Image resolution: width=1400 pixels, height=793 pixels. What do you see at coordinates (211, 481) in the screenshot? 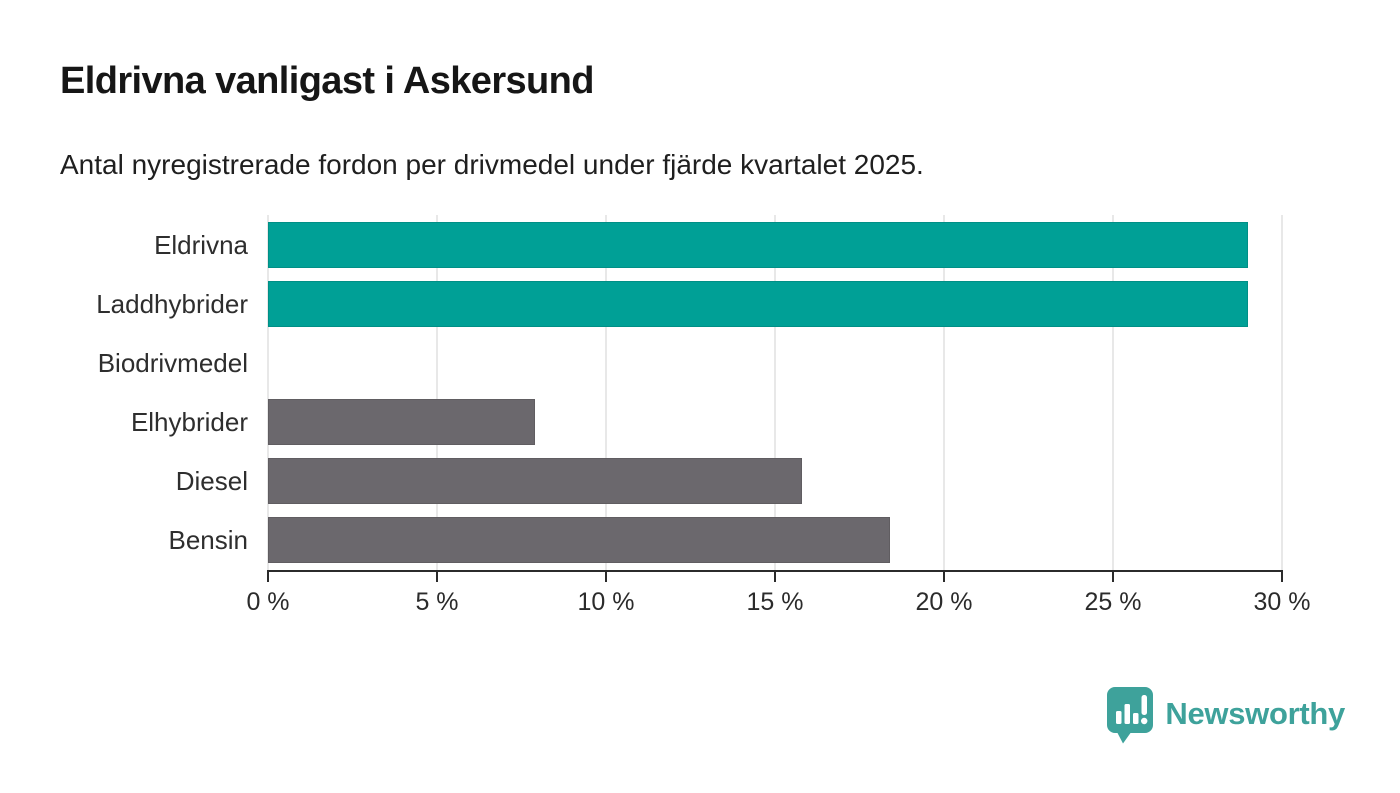
I see `category-label: Diesel` at bounding box center [211, 481].